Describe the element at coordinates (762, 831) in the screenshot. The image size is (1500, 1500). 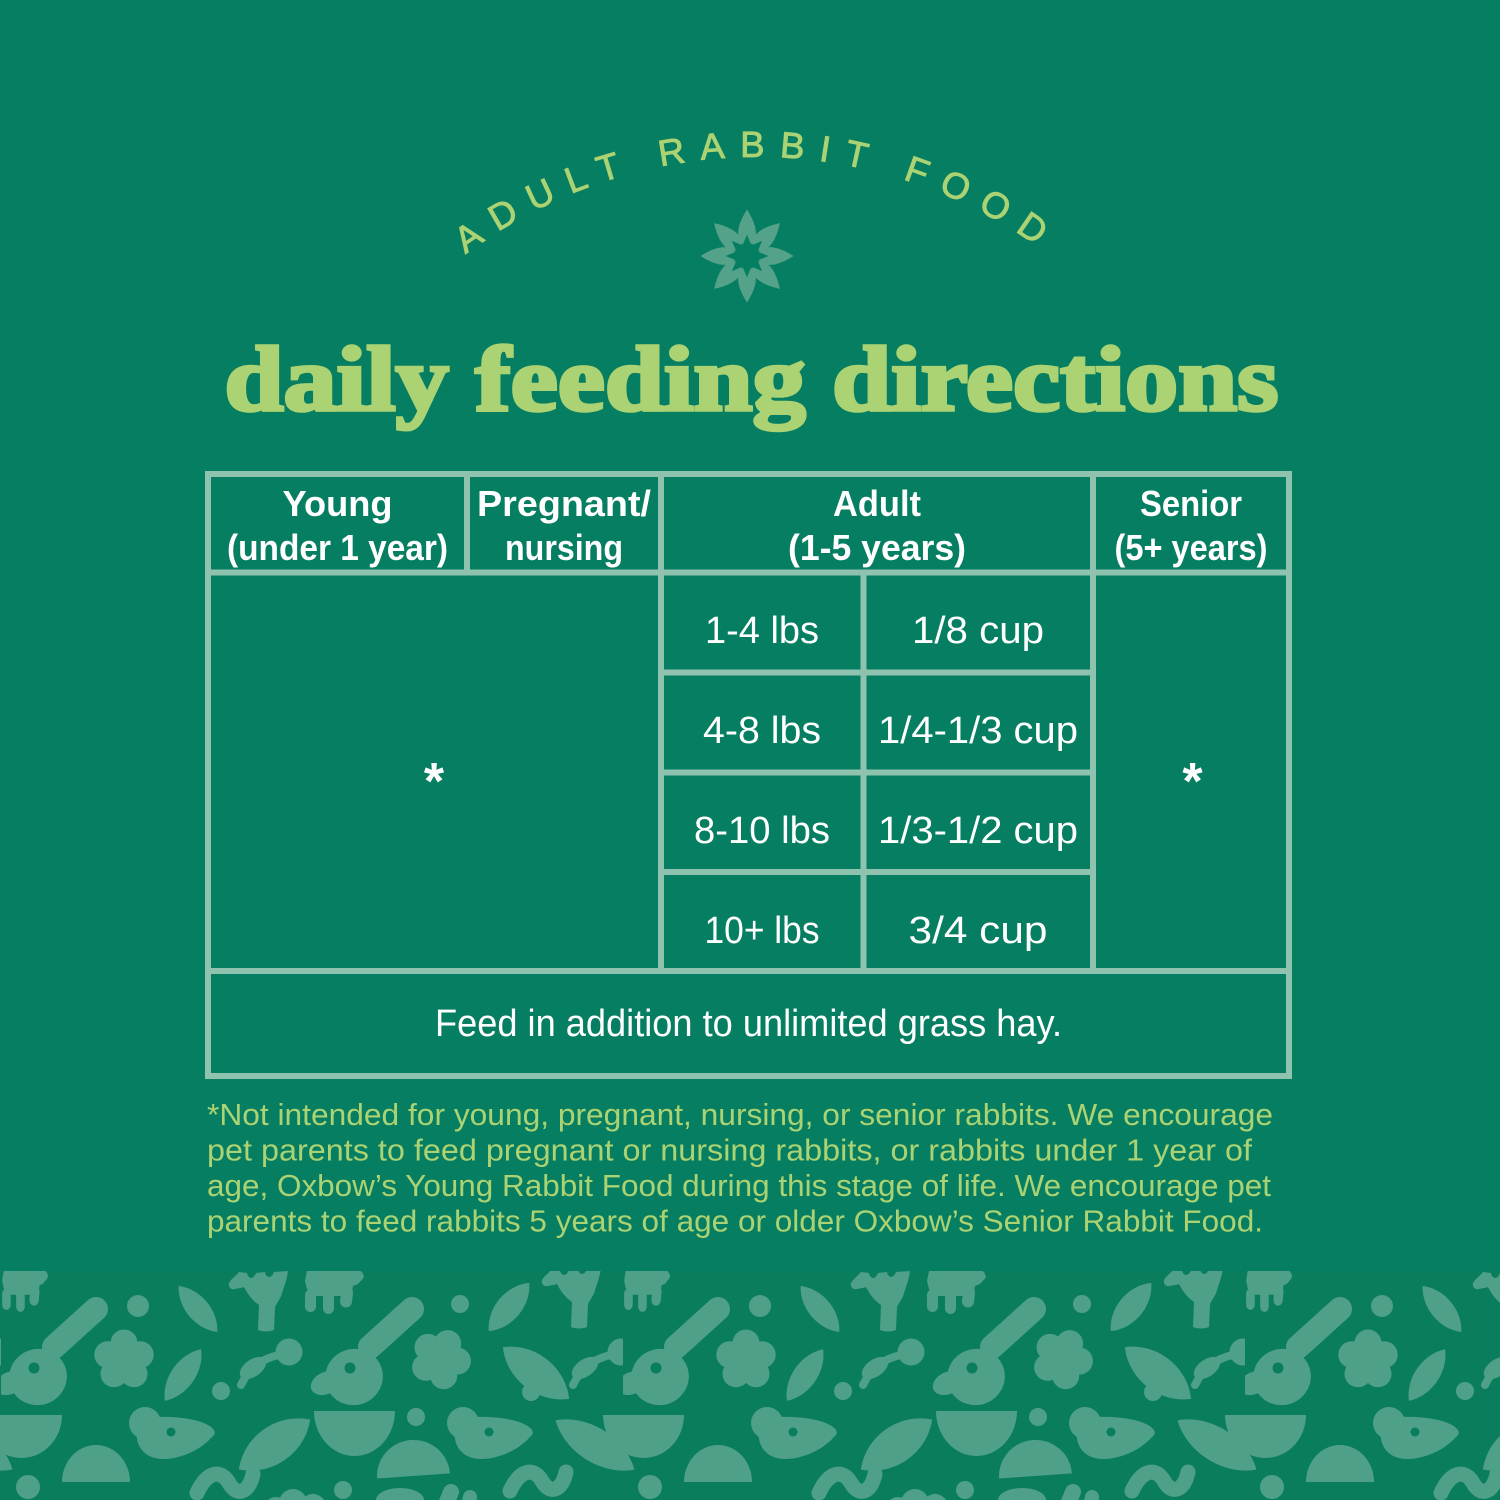
I see `svg-text: 8-10 lbs` at that location.